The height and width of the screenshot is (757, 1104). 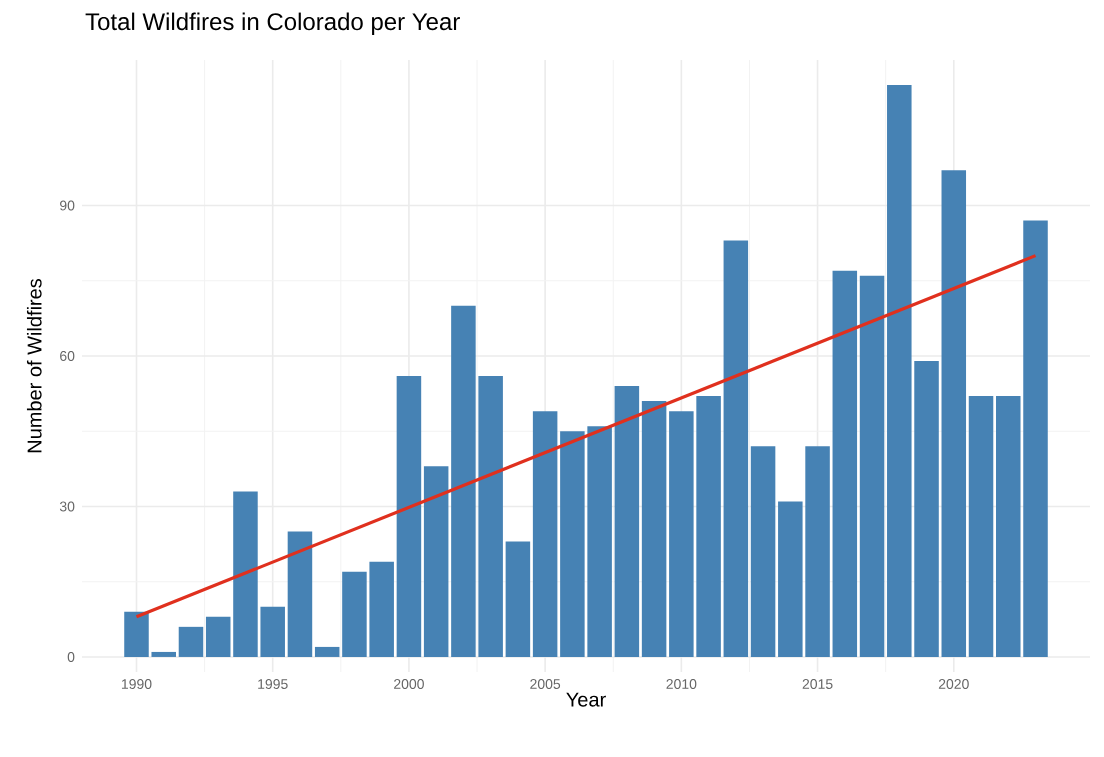 What do you see at coordinates (681, 684) in the screenshot?
I see `x-tick-label: 2010` at bounding box center [681, 684].